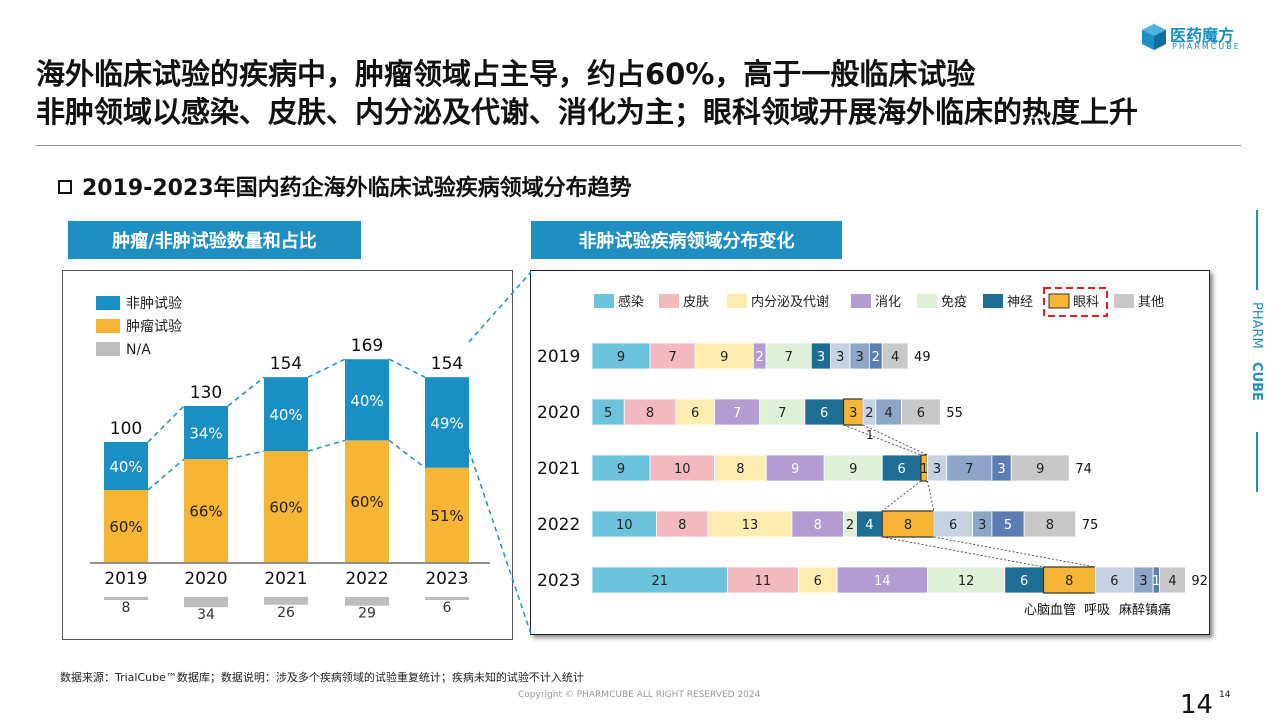 This screenshot has height=720, width=1280. Describe the element at coordinates (1020, 302) in the screenshot. I see `legend-label: 神经` at that location.